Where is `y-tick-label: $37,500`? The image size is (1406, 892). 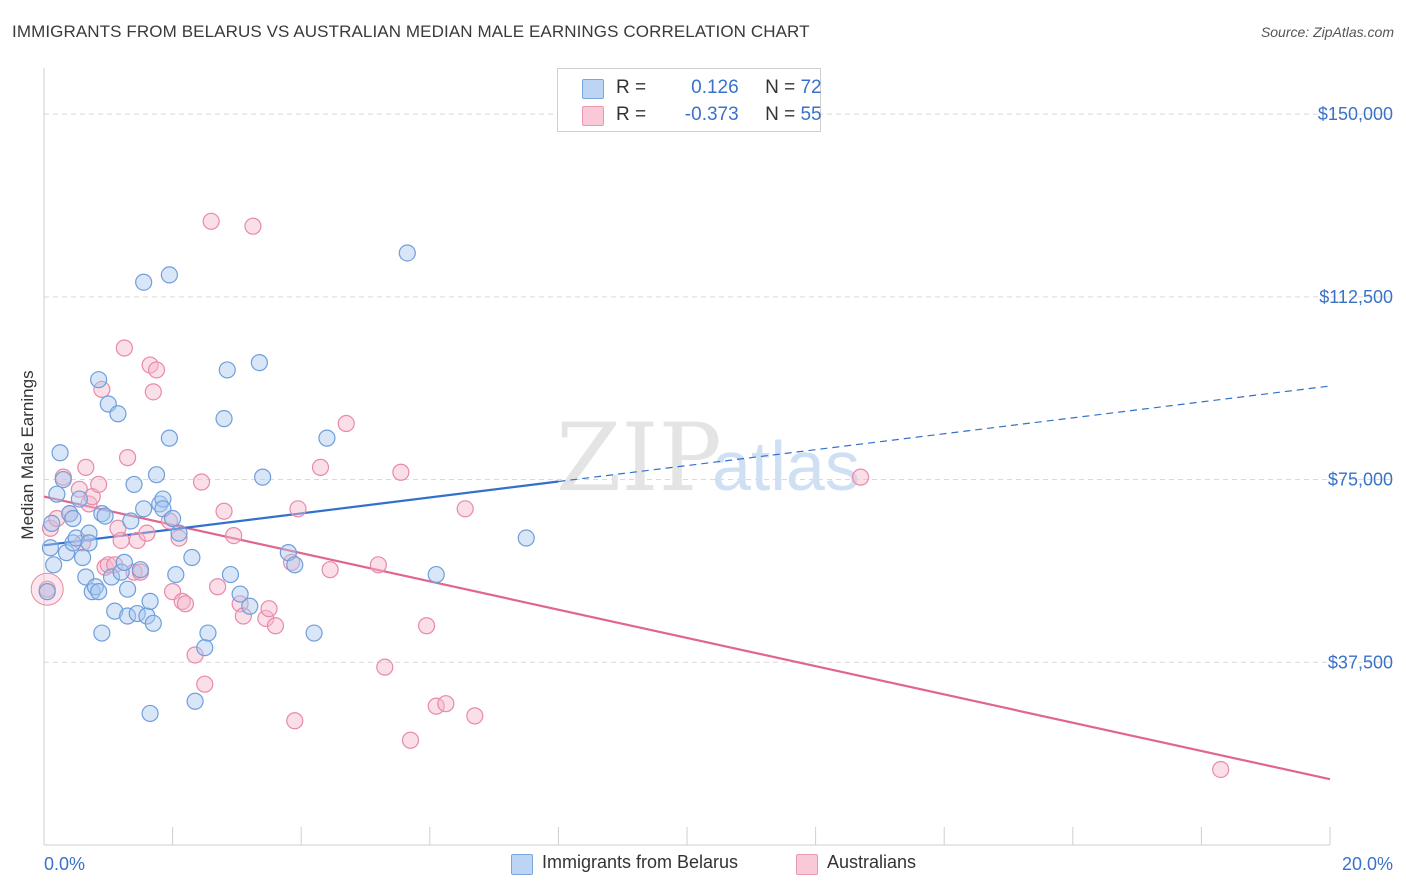 y-tick-label: $37,500 is located at coordinates (1360, 662).